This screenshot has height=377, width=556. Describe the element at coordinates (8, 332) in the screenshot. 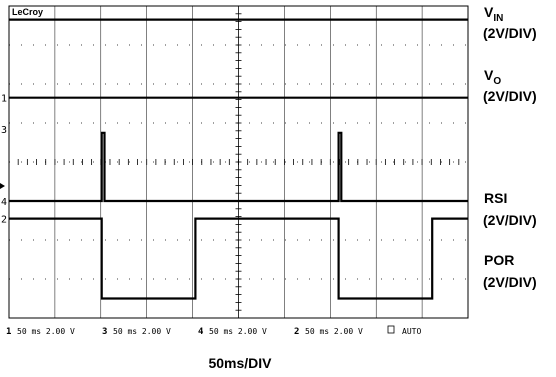

I see `status-channel: 1` at that location.